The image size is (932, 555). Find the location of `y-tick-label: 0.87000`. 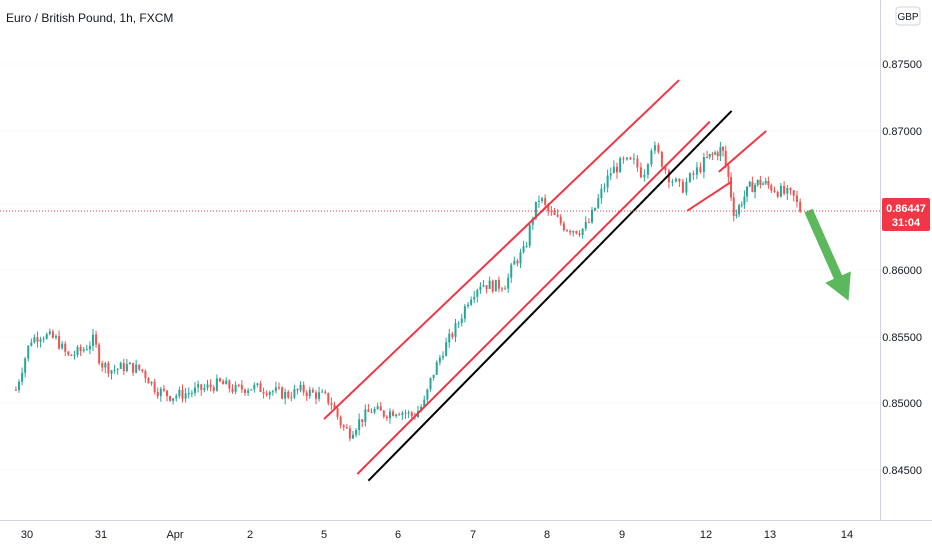

y-tick-label: 0.87000 is located at coordinates (902, 132).